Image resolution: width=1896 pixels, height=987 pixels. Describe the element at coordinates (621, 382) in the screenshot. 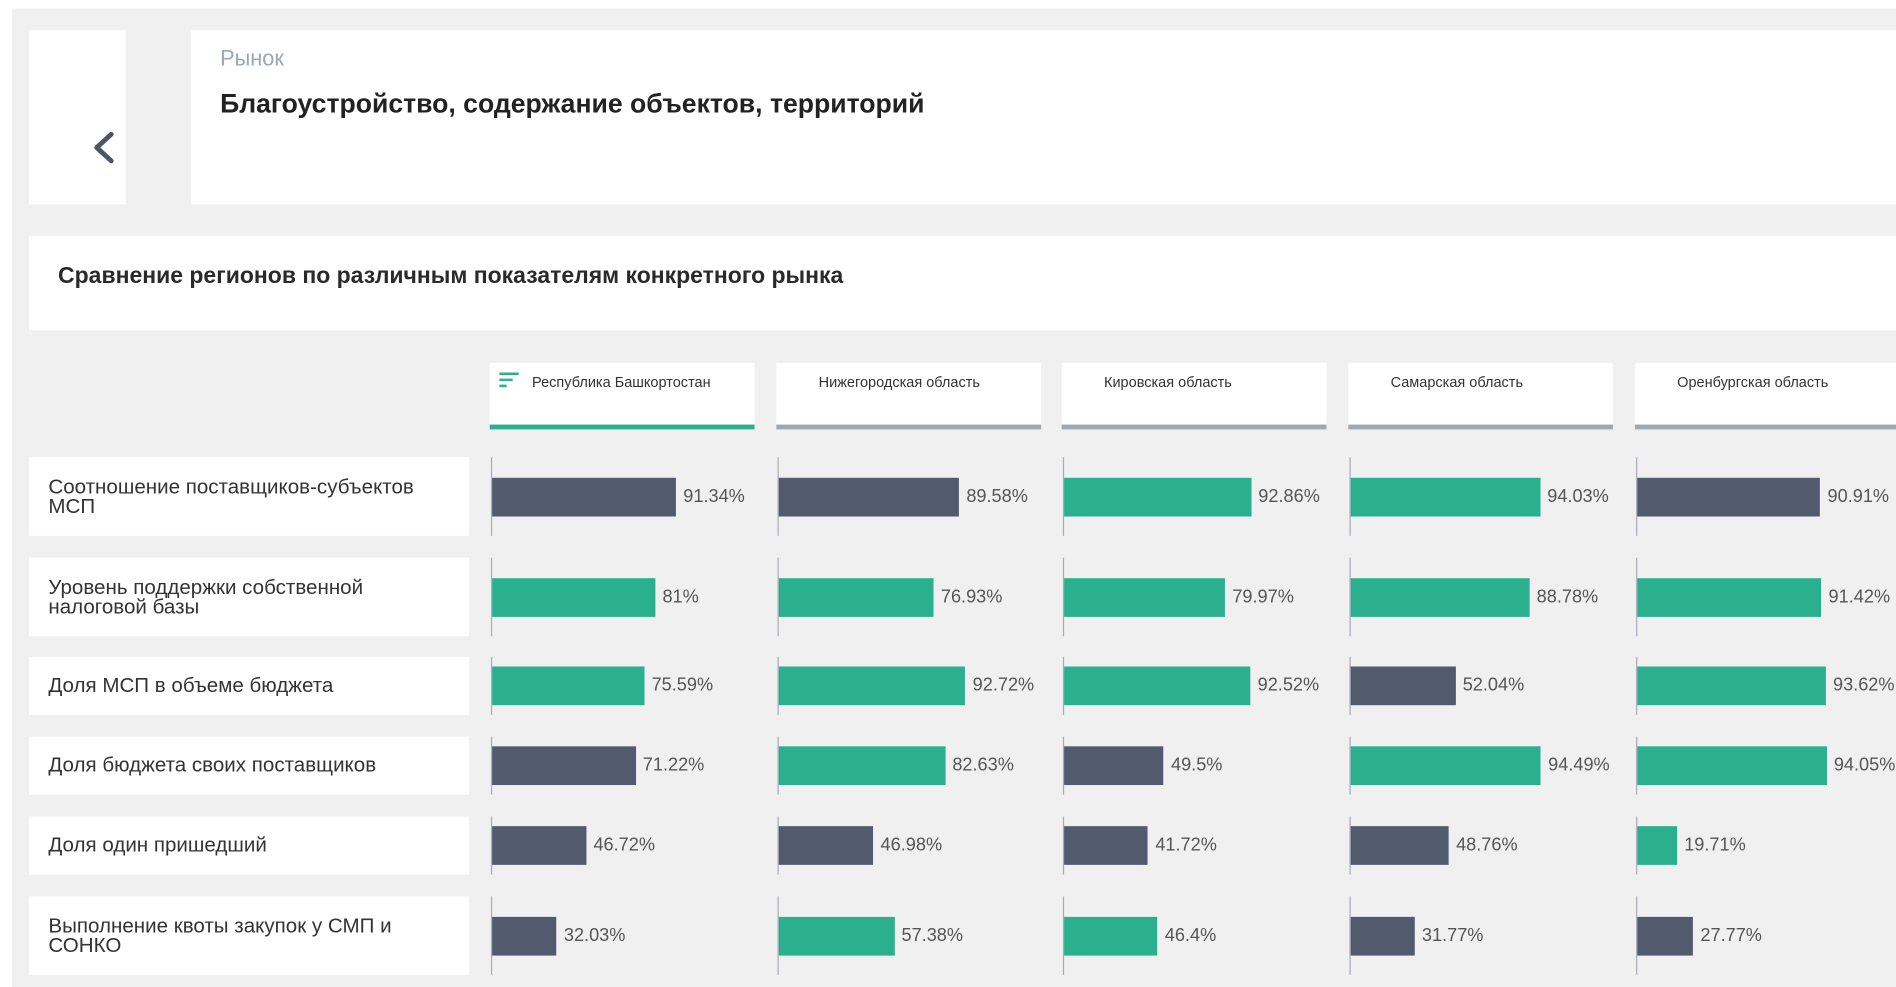

I see `column-name: Республика Башкортостан` at that location.